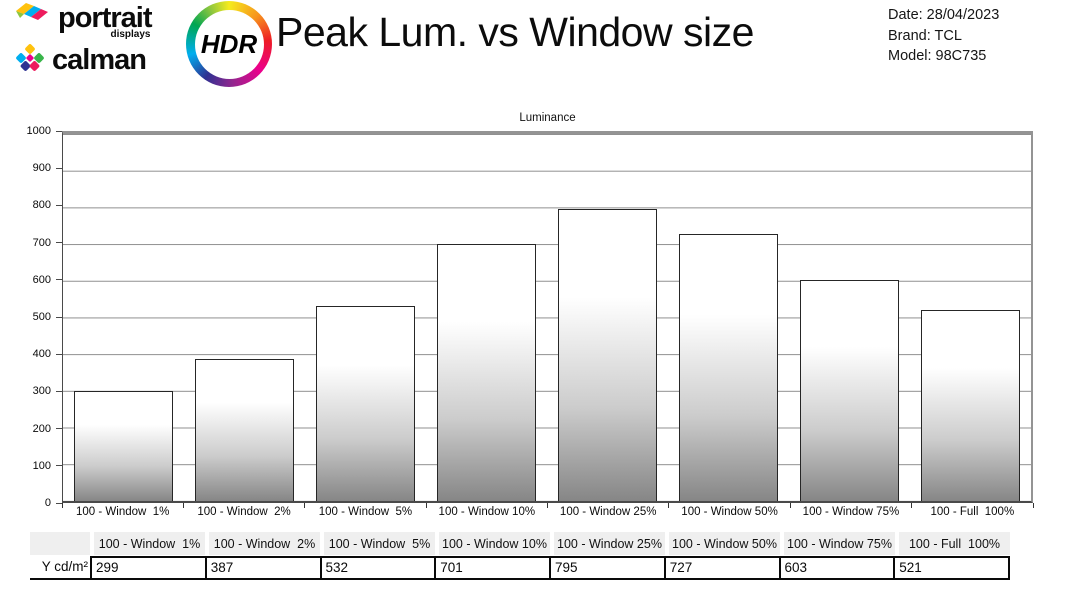 The width and height of the screenshot is (1080, 600). What do you see at coordinates (839, 543) in the screenshot?
I see `table-column-header: 100 - Window 75%` at bounding box center [839, 543].